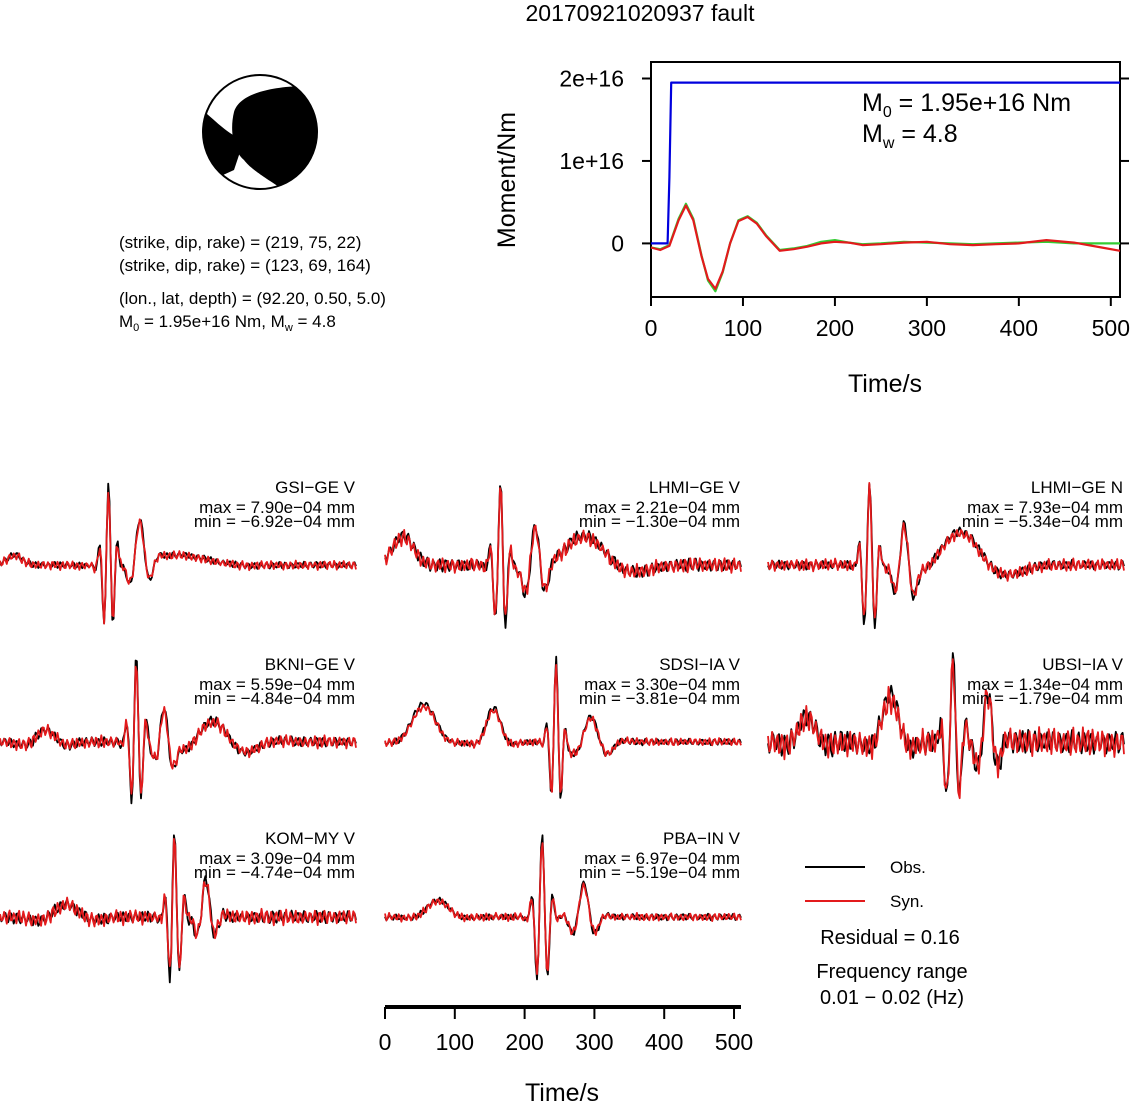 The width and height of the screenshot is (1137, 1104). What do you see at coordinates (591, 161) in the screenshot?
I see `moment-y-tick-label: 1e+16` at bounding box center [591, 161].